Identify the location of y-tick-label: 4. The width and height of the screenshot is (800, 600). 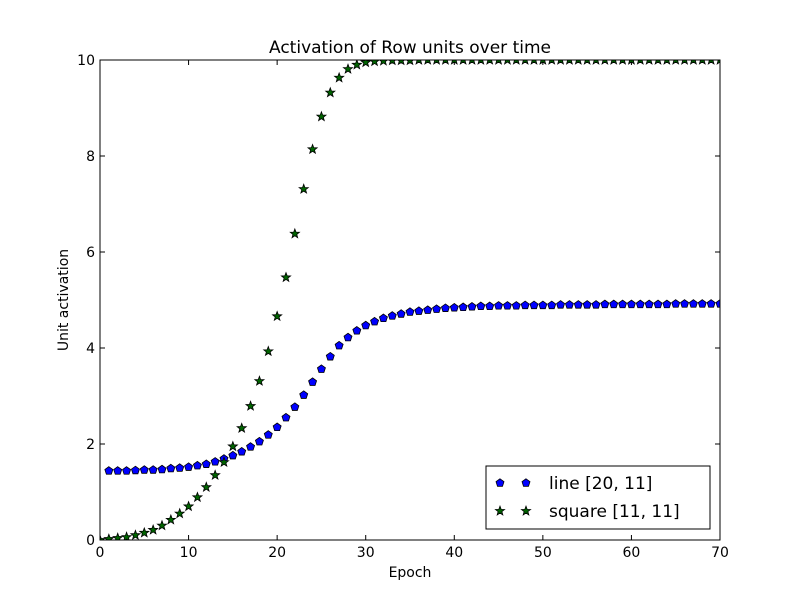
(90, 349).